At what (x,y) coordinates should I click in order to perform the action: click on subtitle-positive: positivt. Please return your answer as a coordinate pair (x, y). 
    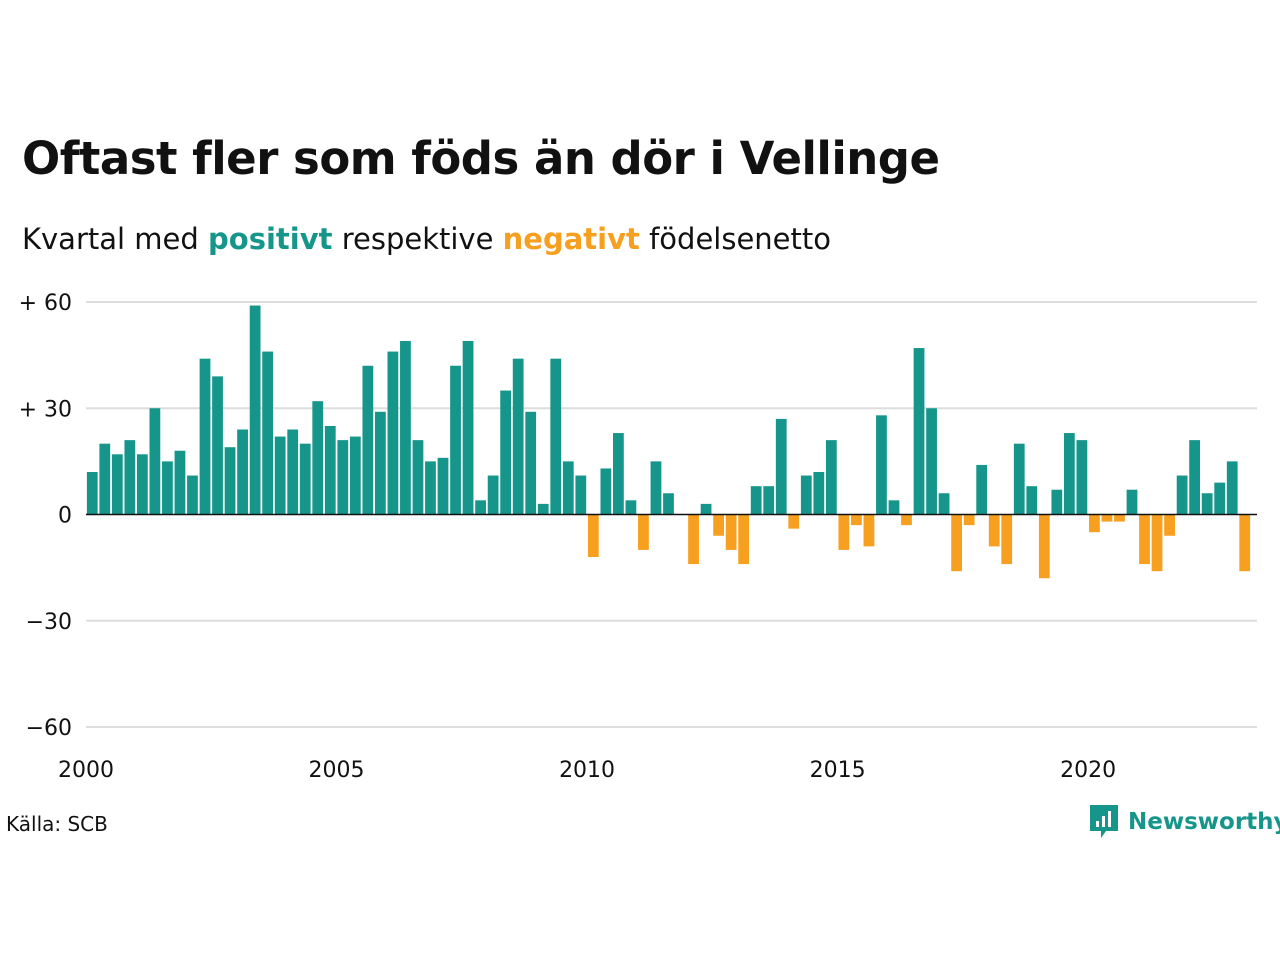
    Looking at the image, I should click on (270, 239).